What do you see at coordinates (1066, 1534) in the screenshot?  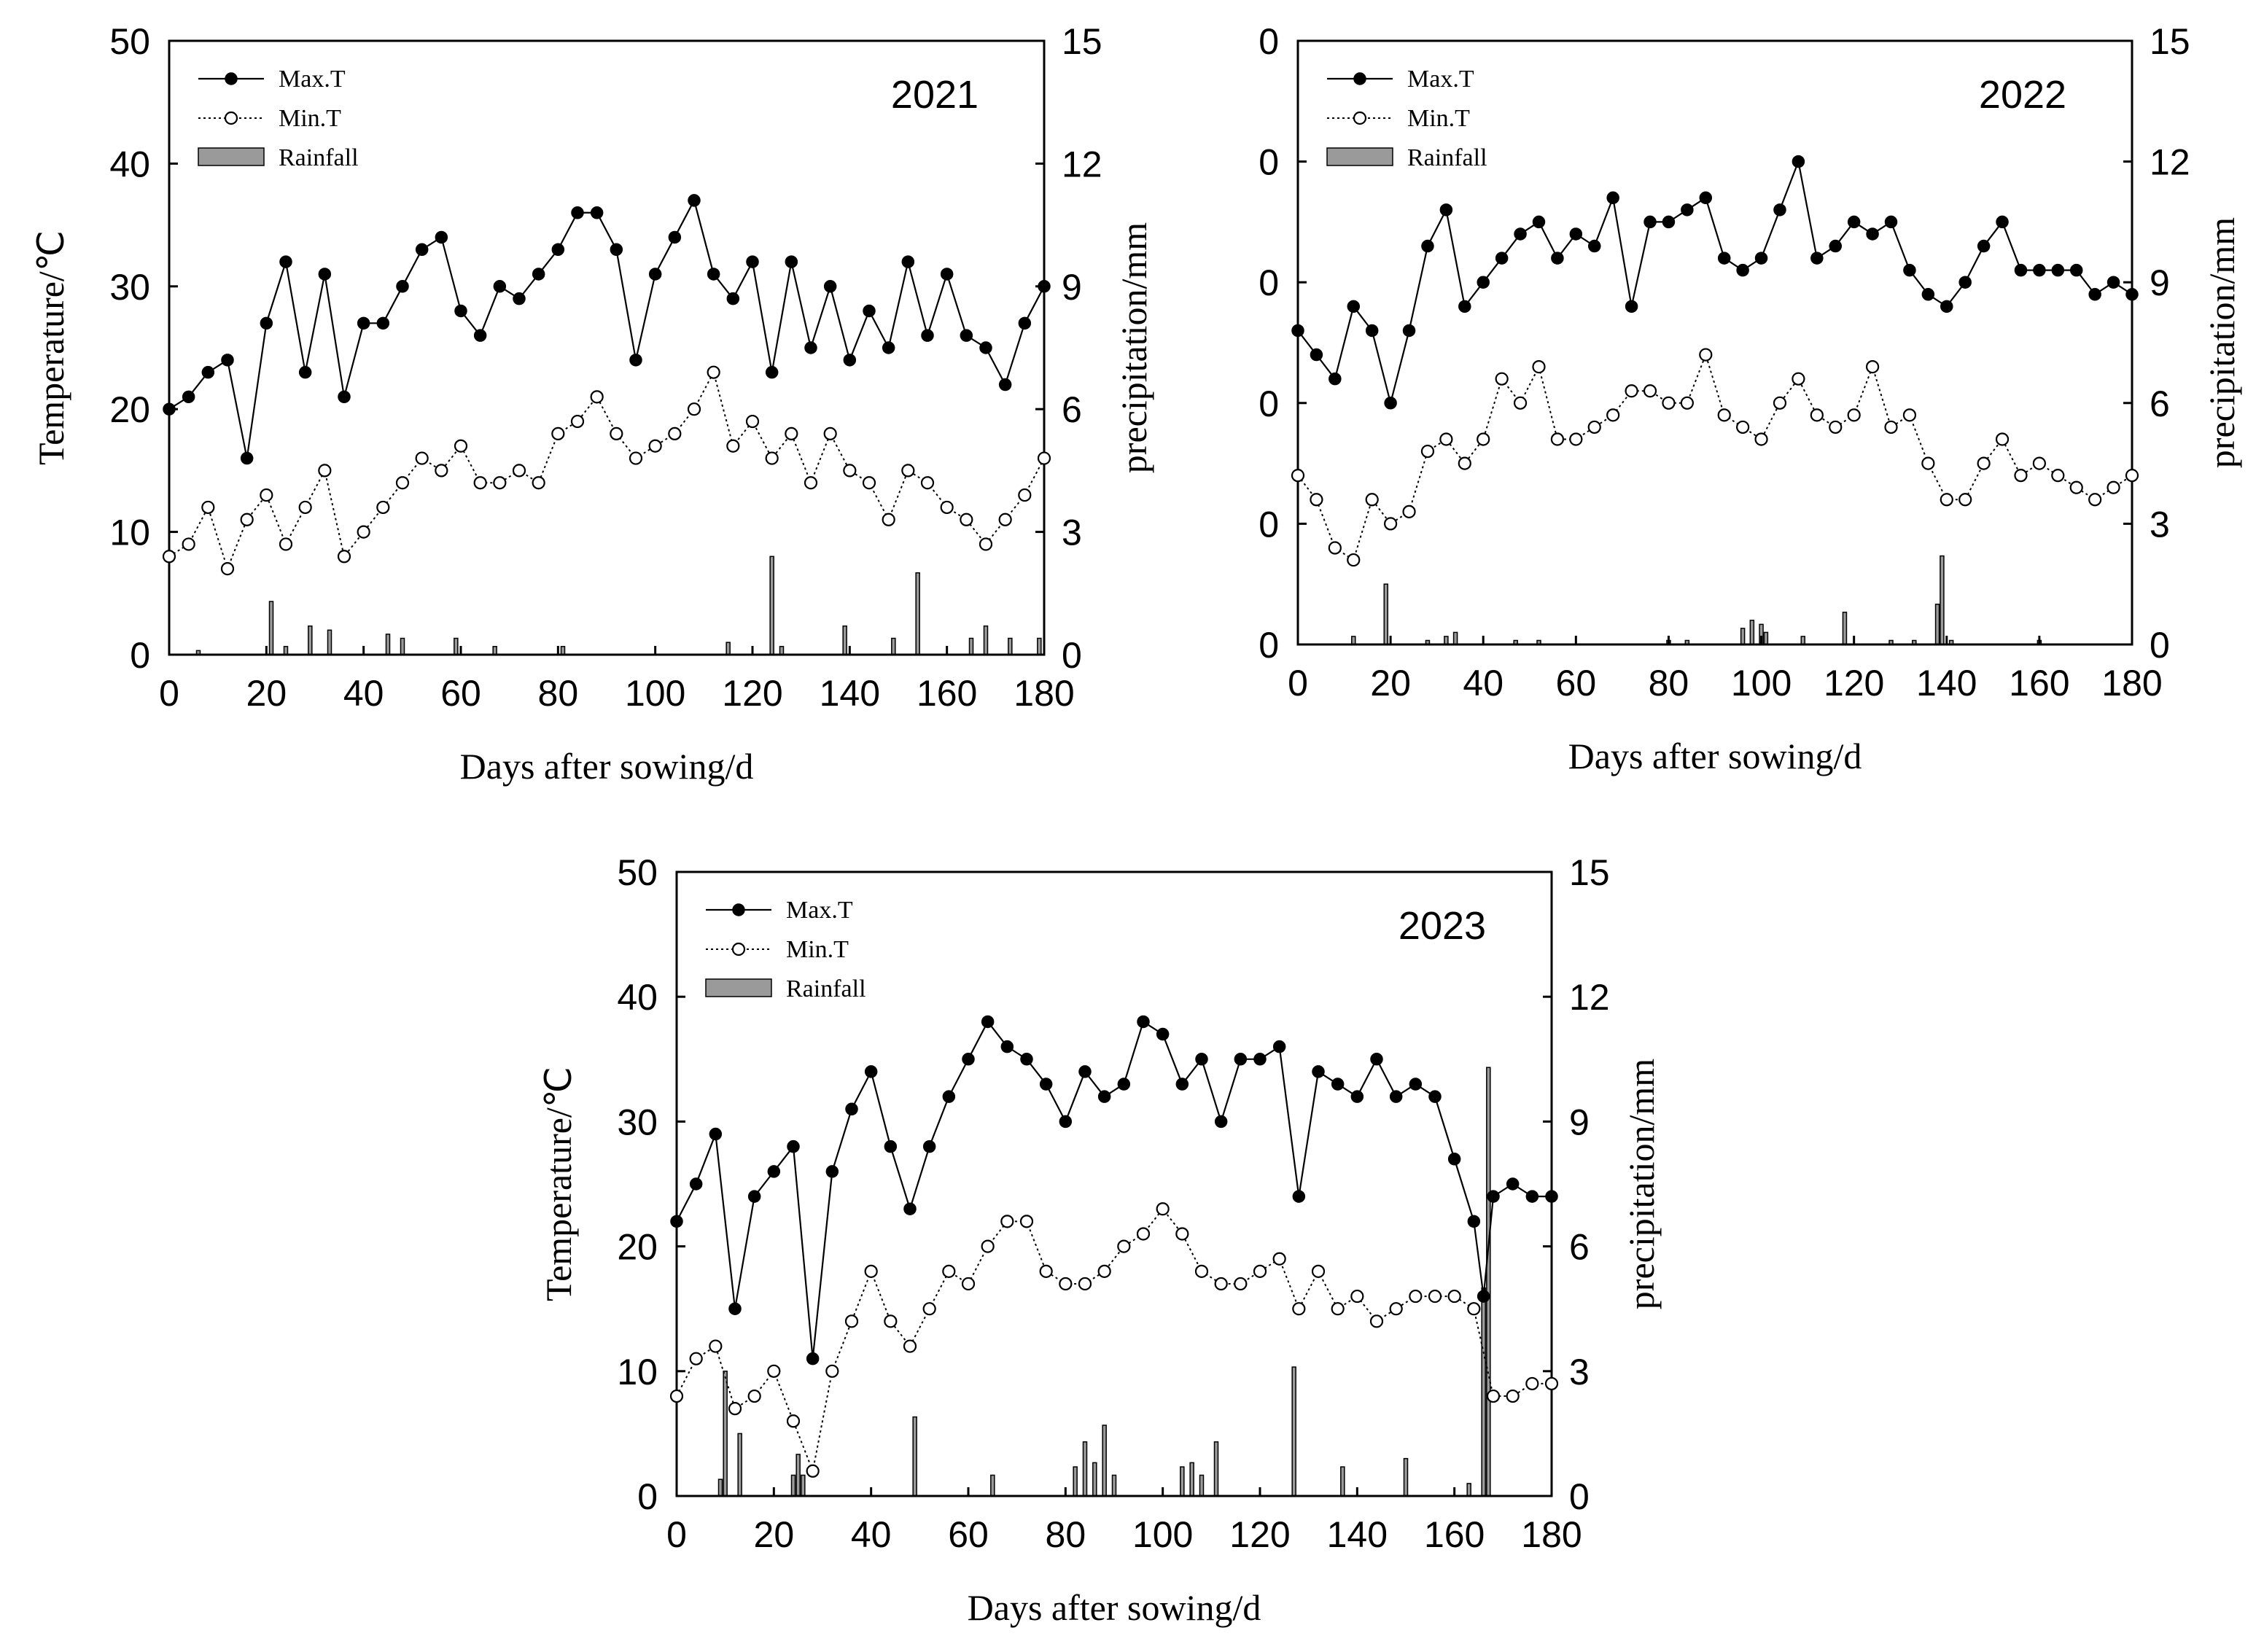 I see `x-tick-label: 80` at bounding box center [1066, 1534].